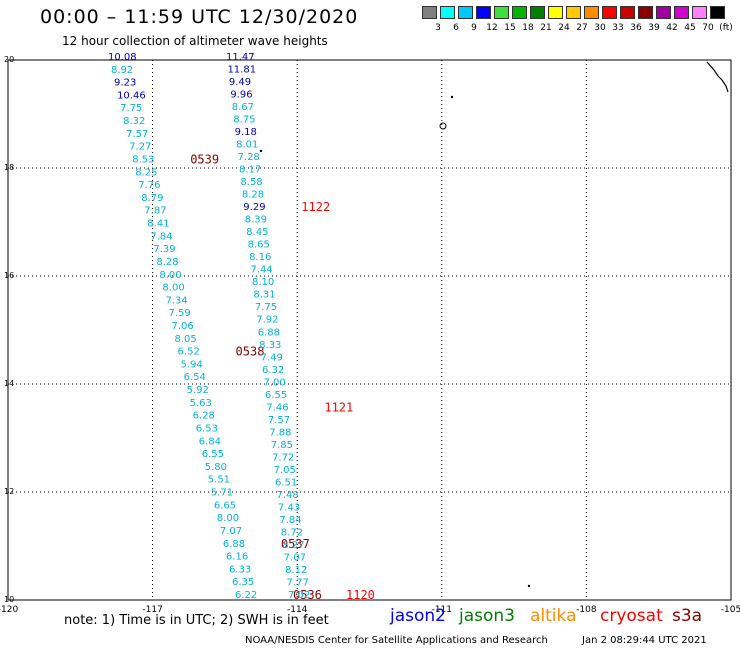 Image resolution: width=740 pixels, height=650 pixels. Describe the element at coordinates (272, 357) in the screenshot. I see `wave-height-value: 7.49` at that location.